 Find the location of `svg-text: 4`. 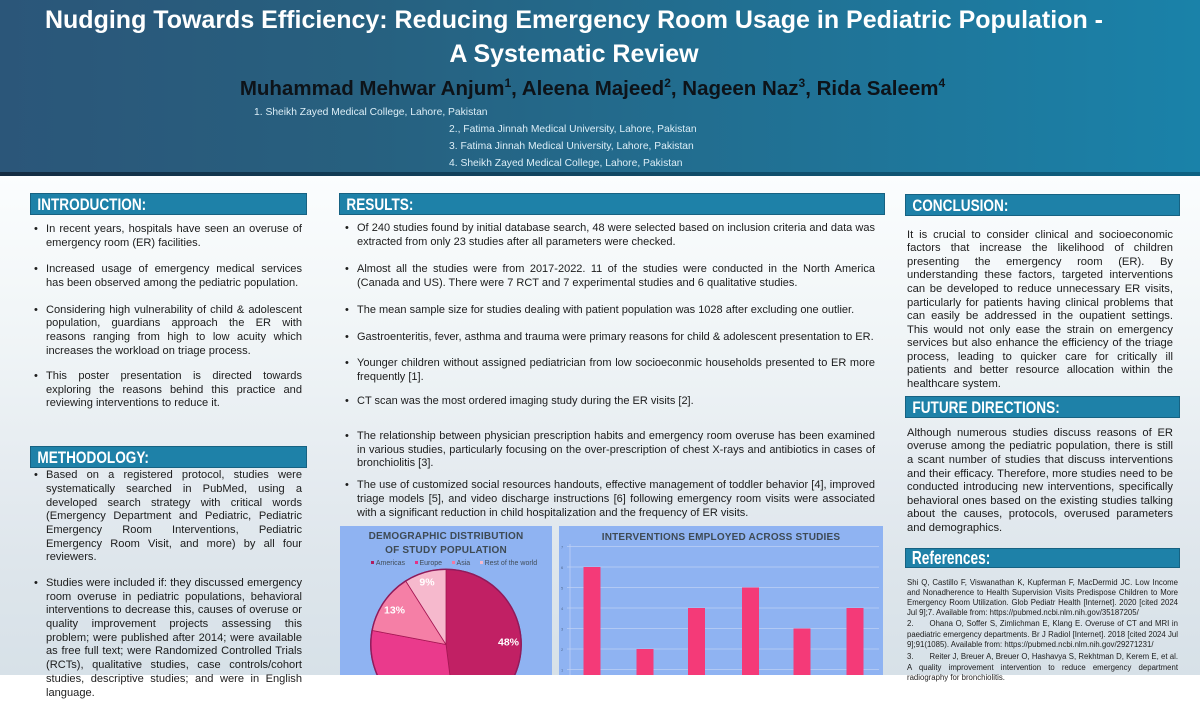

svg-text: 4 is located at coordinates (562, 608).